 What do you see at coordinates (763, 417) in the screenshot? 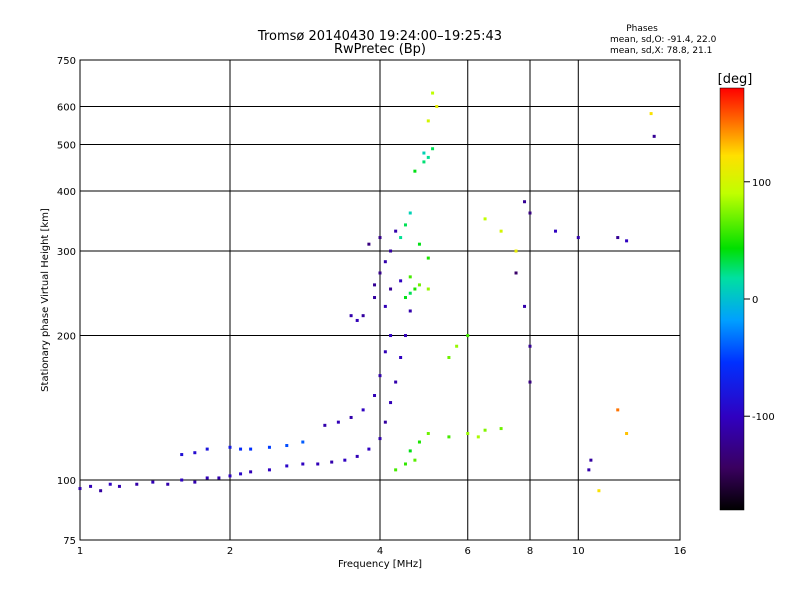
I see `colorbar-tick-label: -100` at bounding box center [763, 417].